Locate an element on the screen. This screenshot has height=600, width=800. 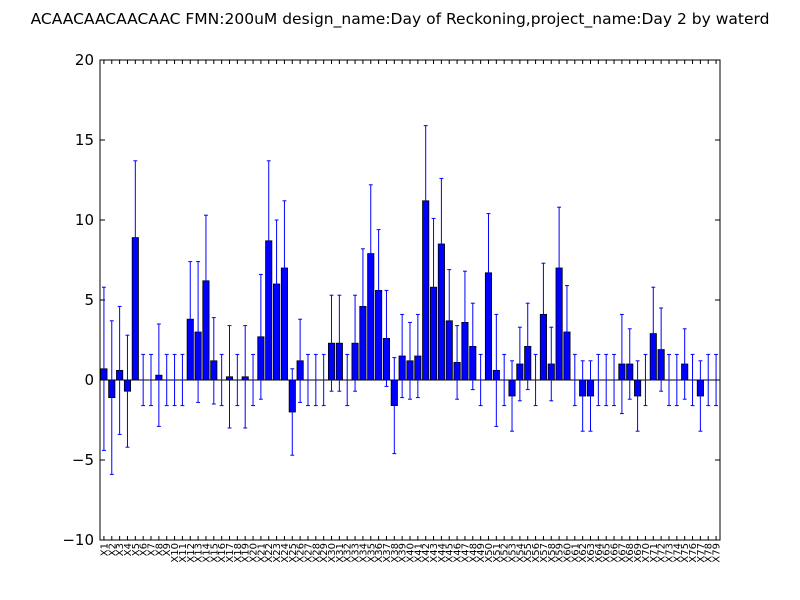
x-tick-label-x75: X75 is located at coordinates (685, 553).